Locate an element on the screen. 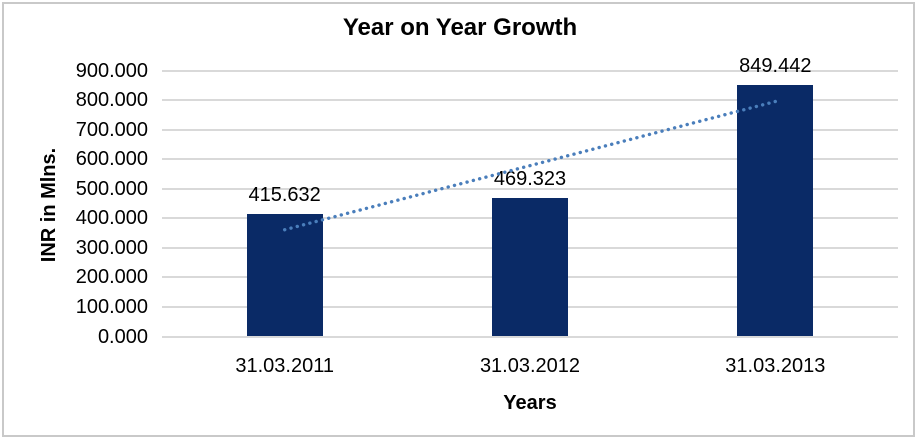  x-axis-tick-label: 31.03.2011 is located at coordinates (284, 366).